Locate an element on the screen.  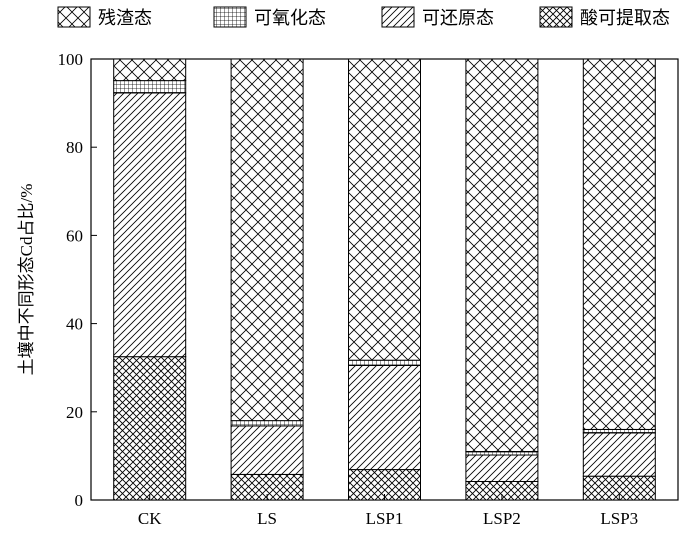
legend-item: 可氧化态 is located at coordinates (269, 17).